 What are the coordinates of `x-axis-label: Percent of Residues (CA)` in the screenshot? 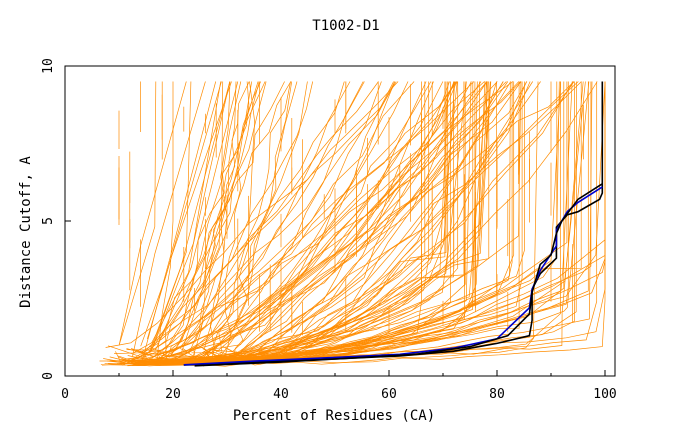 It's located at (334, 416).